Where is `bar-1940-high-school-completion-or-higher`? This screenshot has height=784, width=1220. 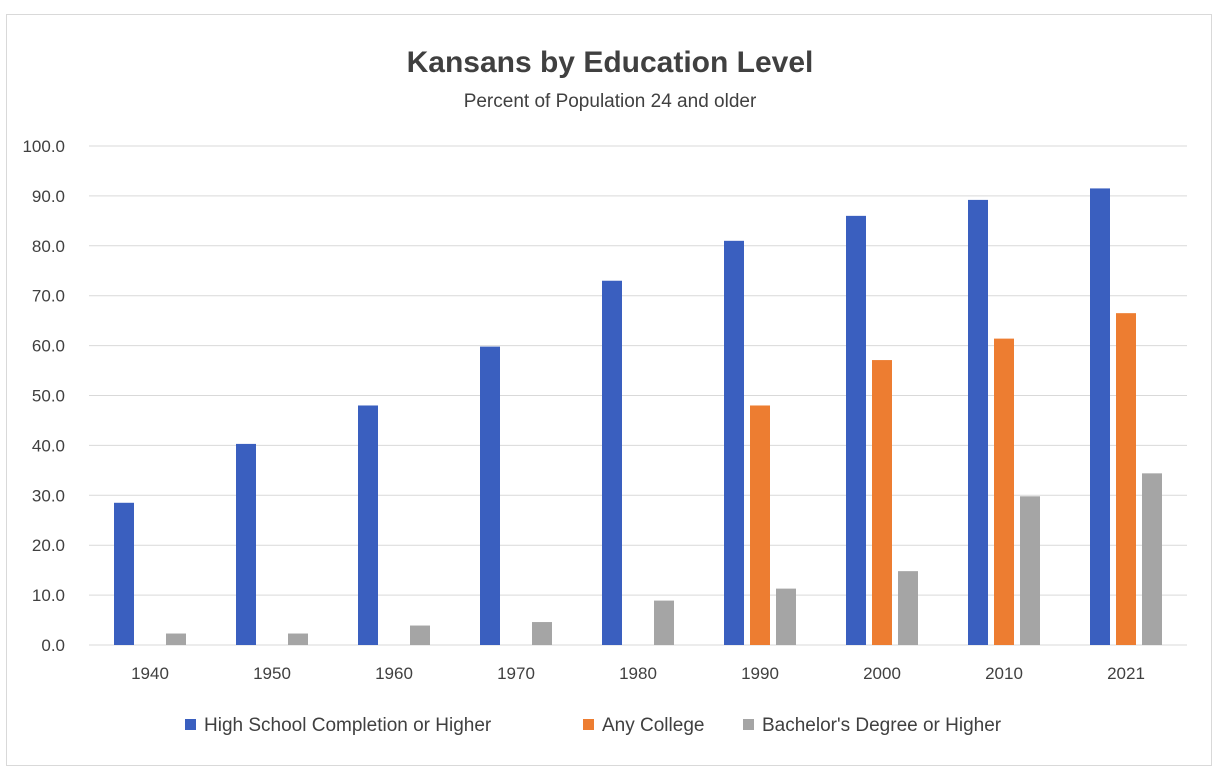 bar-1940-high-school-completion-or-higher is located at coordinates (124, 573).